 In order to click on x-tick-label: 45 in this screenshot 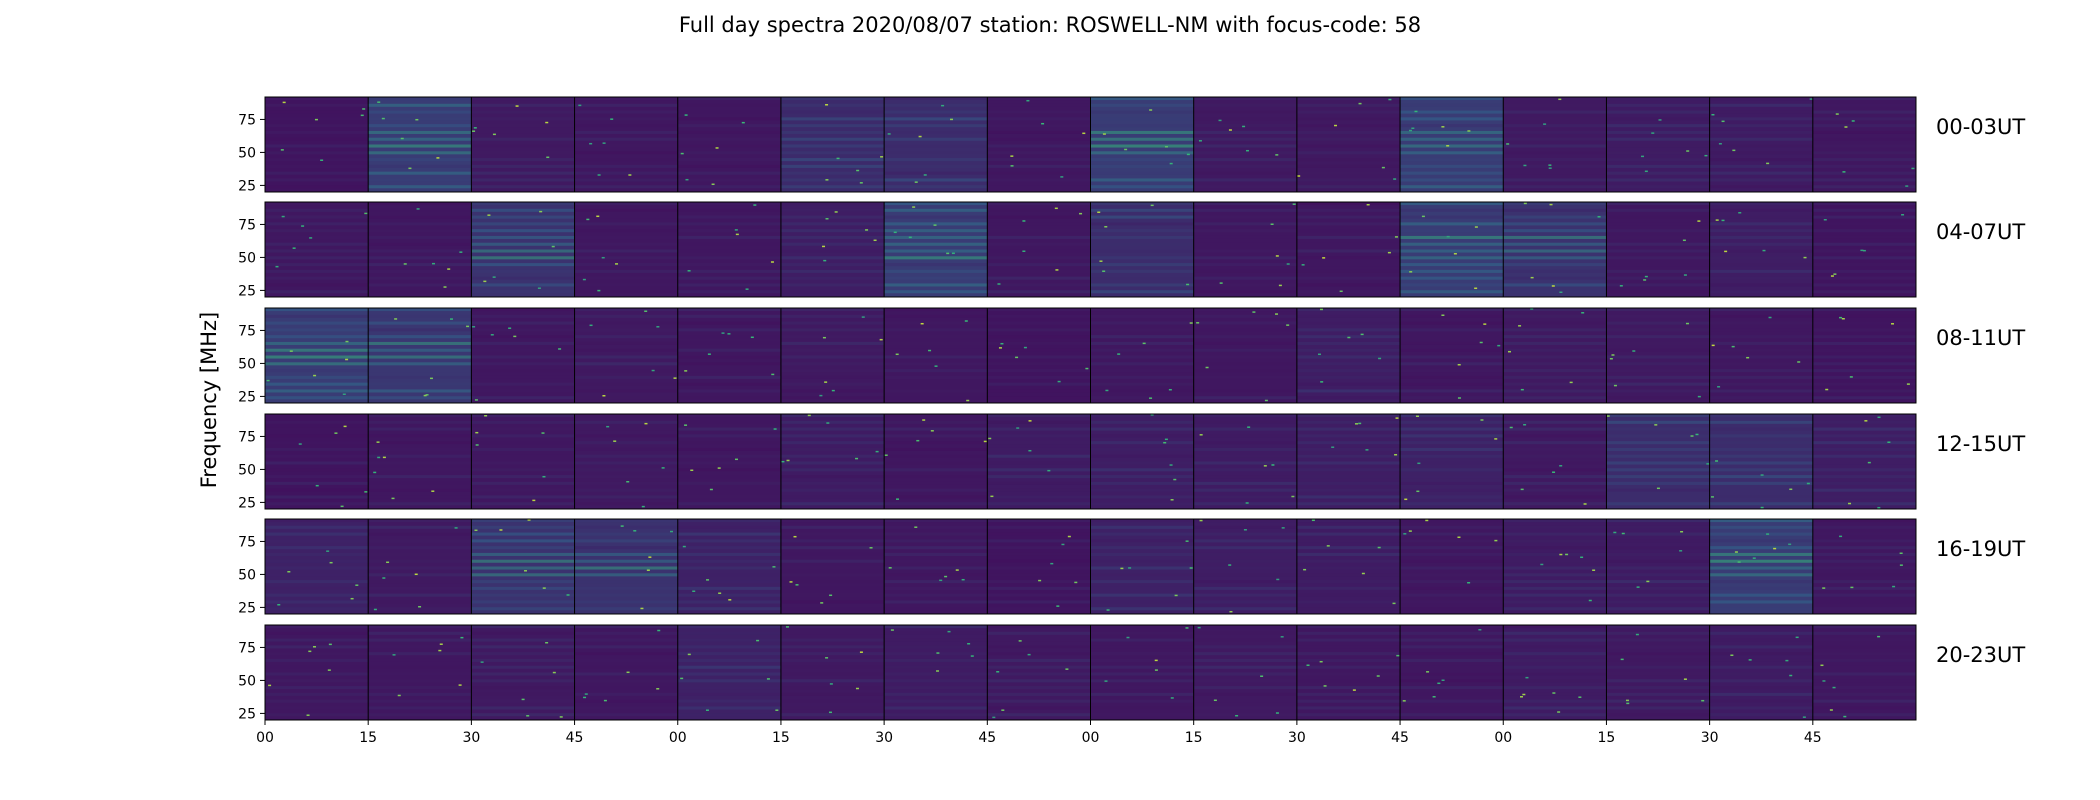, I will do `click(575, 738)`.